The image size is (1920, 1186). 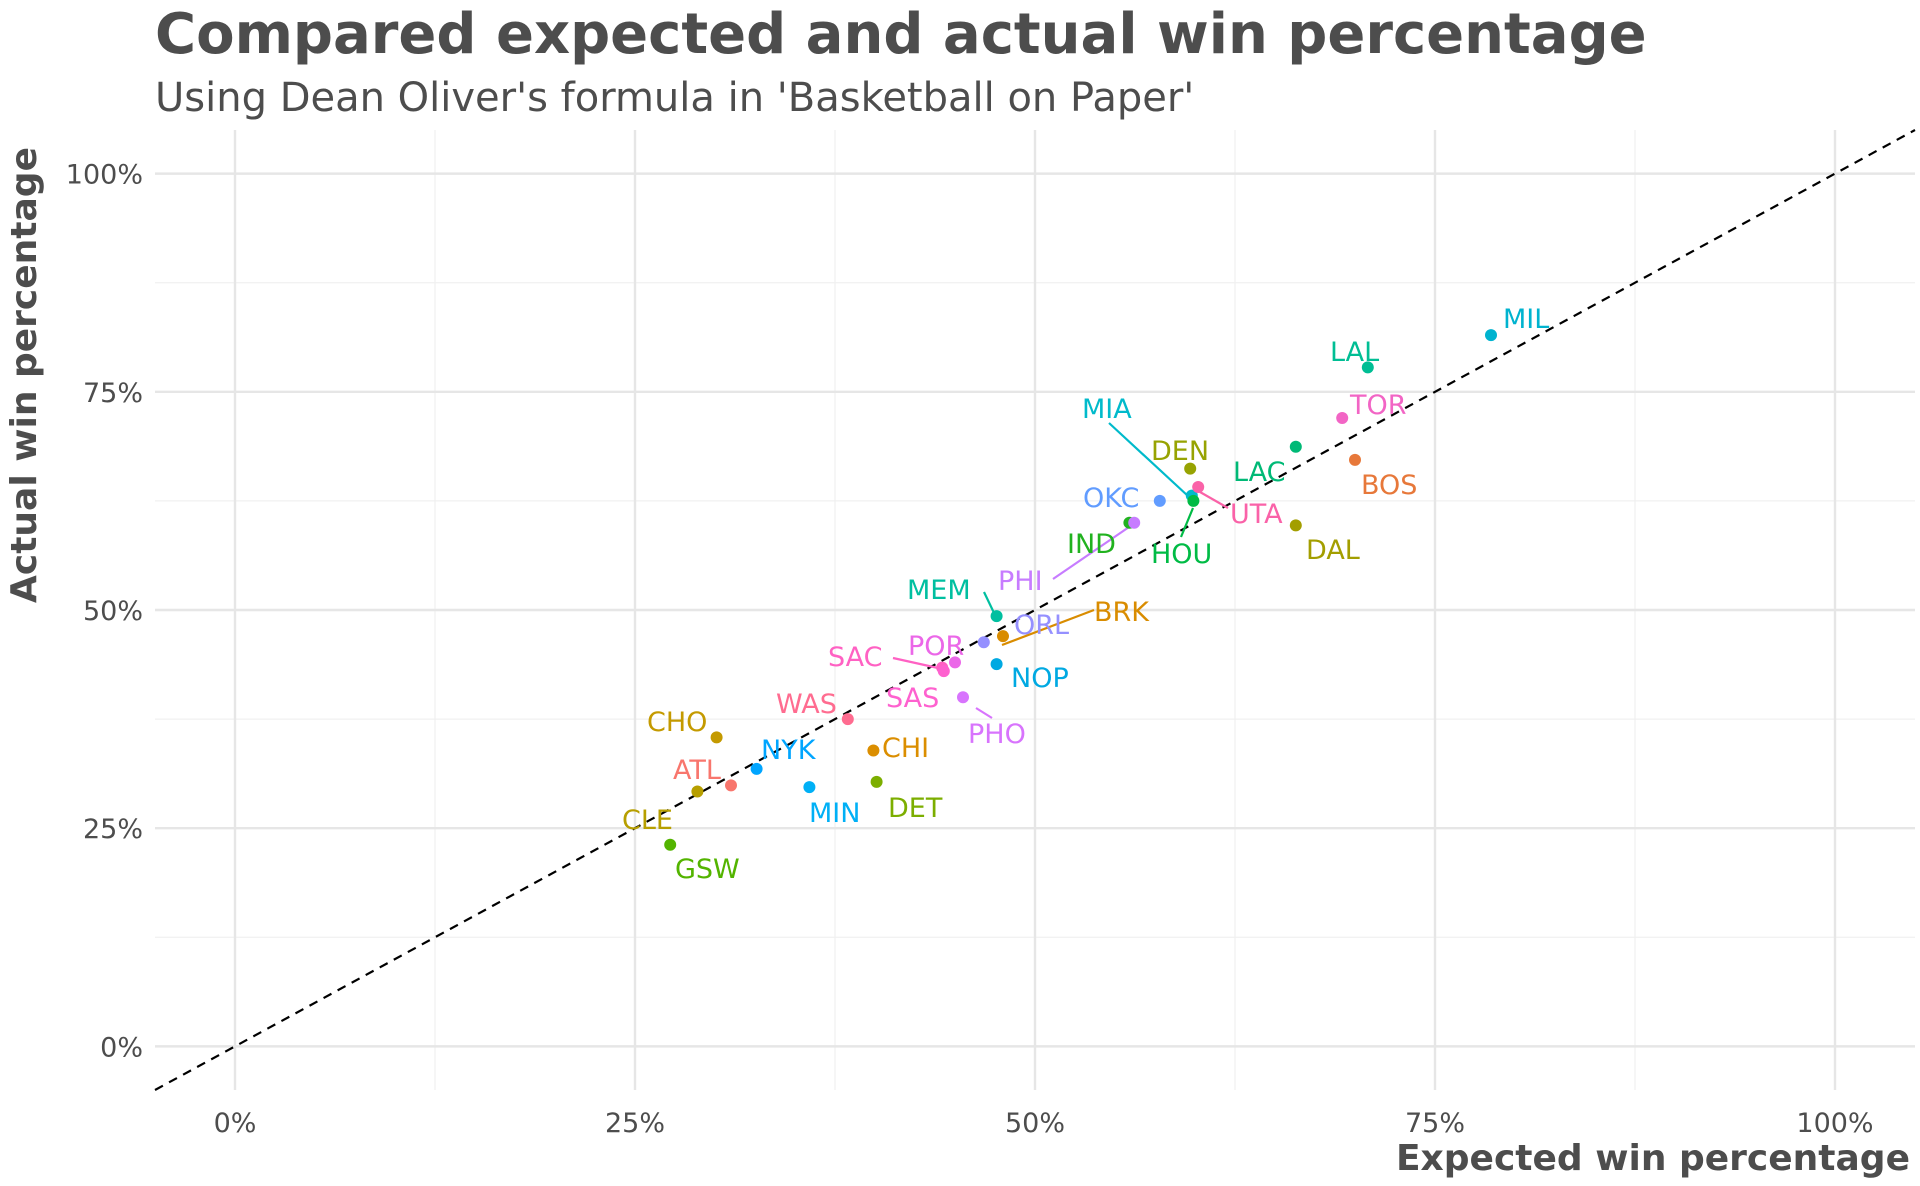 I want to click on label-nyk: NYK, so click(x=789, y=750).